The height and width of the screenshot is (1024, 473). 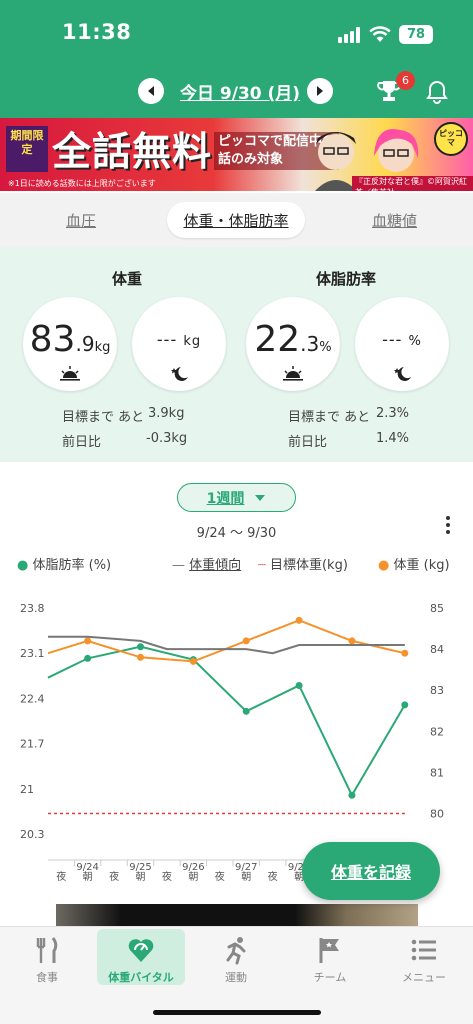 What do you see at coordinates (349, 35) in the screenshot?
I see `cellular-signal-icon` at bounding box center [349, 35].